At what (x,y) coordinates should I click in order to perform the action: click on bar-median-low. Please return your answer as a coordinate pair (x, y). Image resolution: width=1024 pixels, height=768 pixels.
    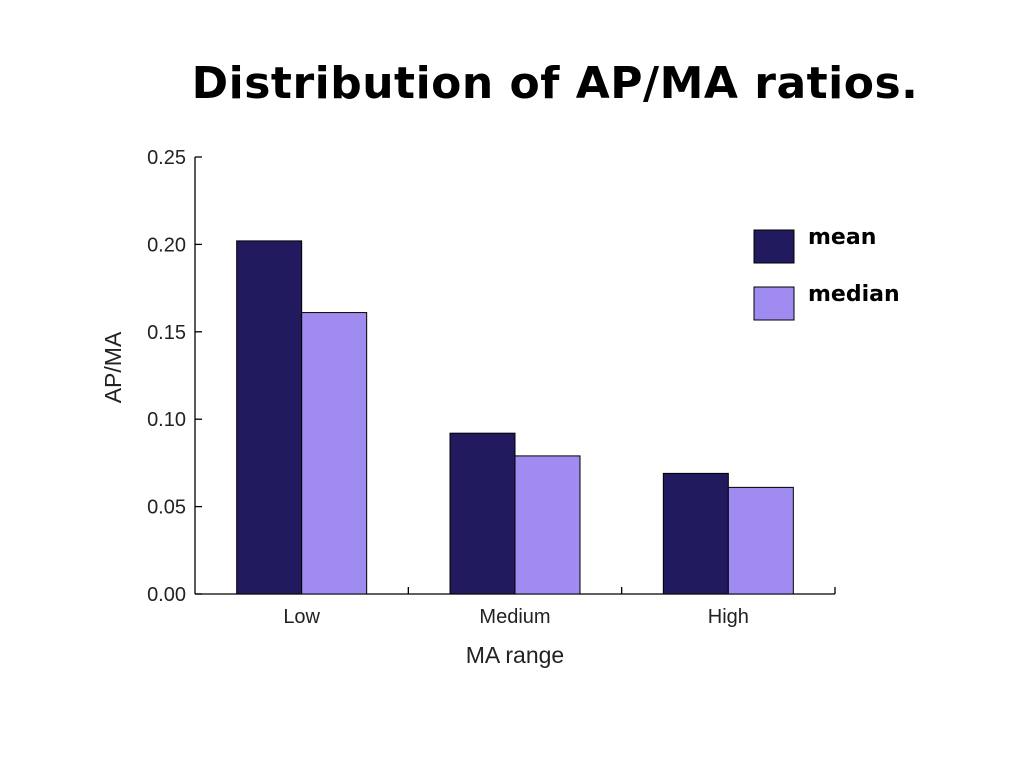
    Looking at the image, I should click on (334, 453).